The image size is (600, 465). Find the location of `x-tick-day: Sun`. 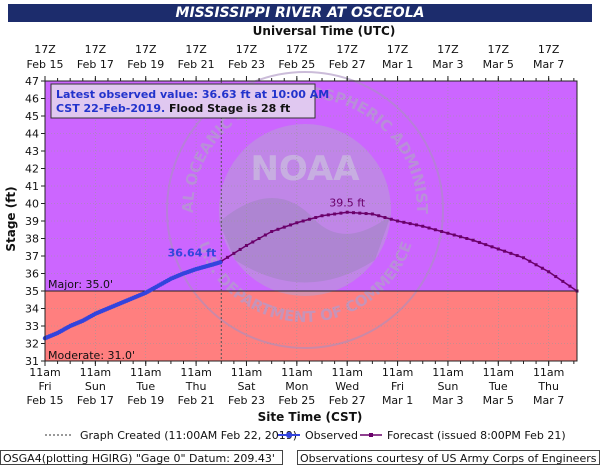

x-tick-day: Sun is located at coordinates (447, 386).